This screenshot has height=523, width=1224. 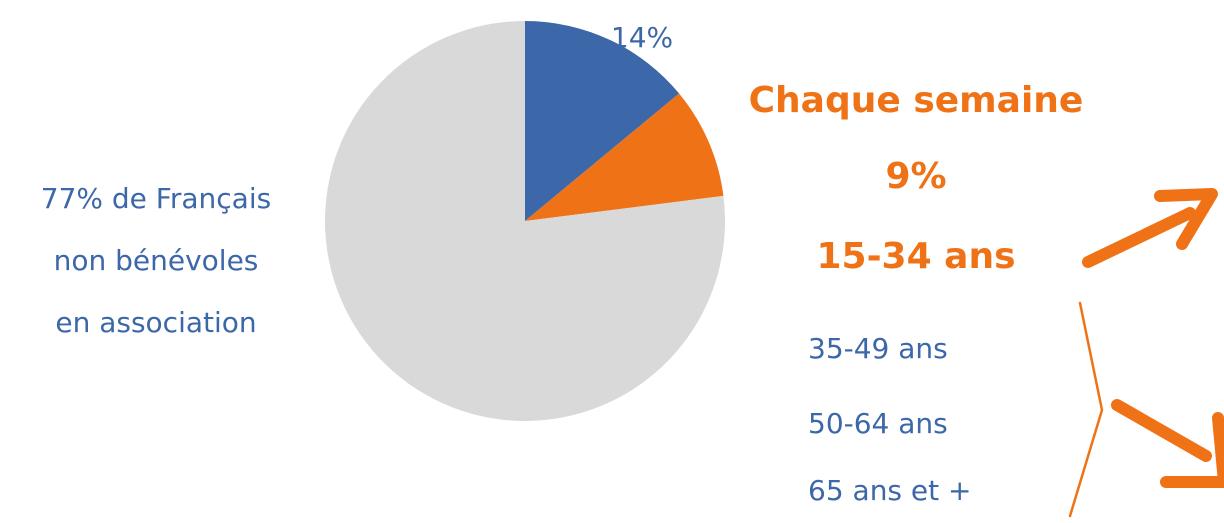 What do you see at coordinates (642, 37) in the screenshot?
I see `pie-data-label-14: 14%` at bounding box center [642, 37].